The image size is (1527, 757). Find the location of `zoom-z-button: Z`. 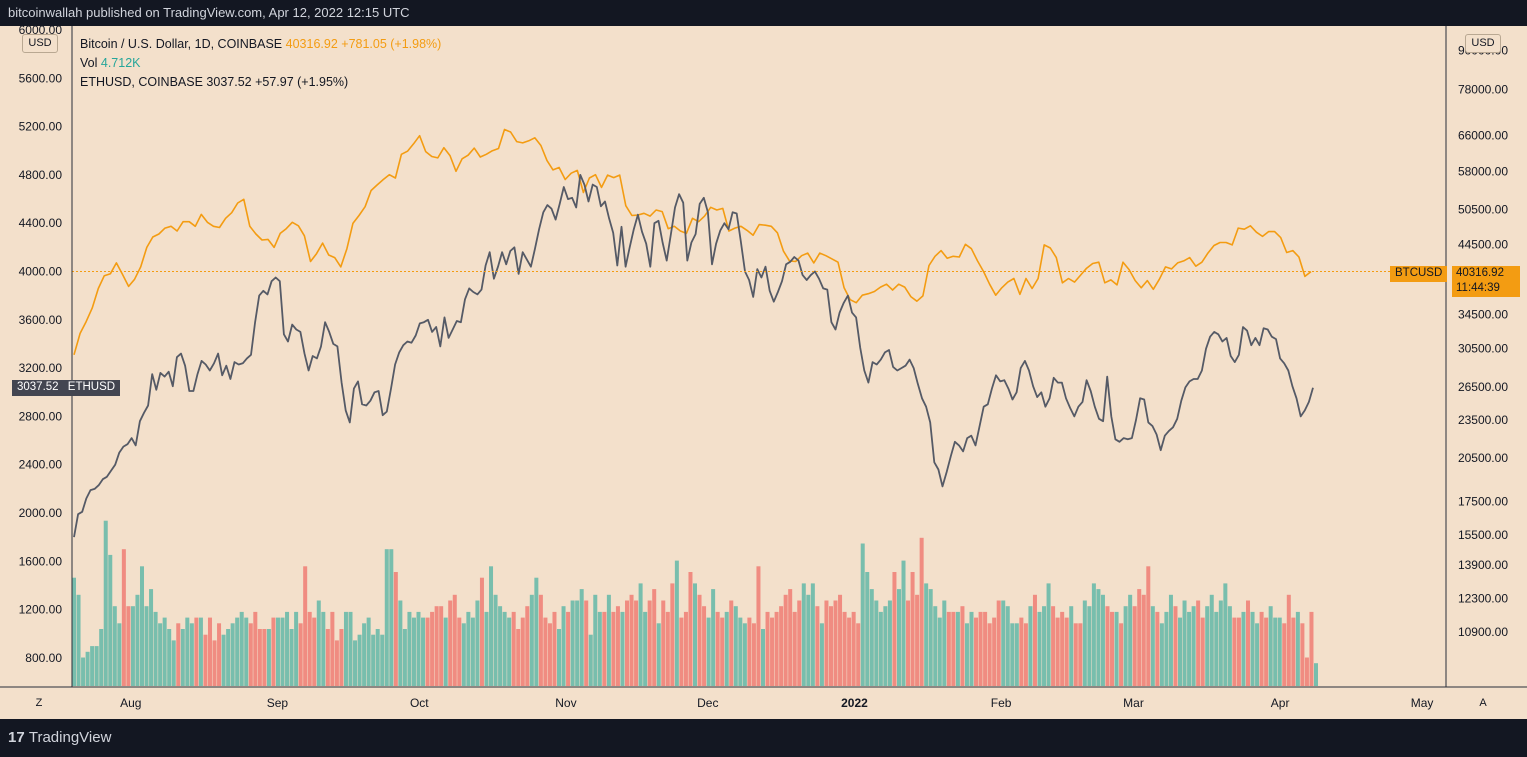

zoom-z-button: Z is located at coordinates (39, 703).